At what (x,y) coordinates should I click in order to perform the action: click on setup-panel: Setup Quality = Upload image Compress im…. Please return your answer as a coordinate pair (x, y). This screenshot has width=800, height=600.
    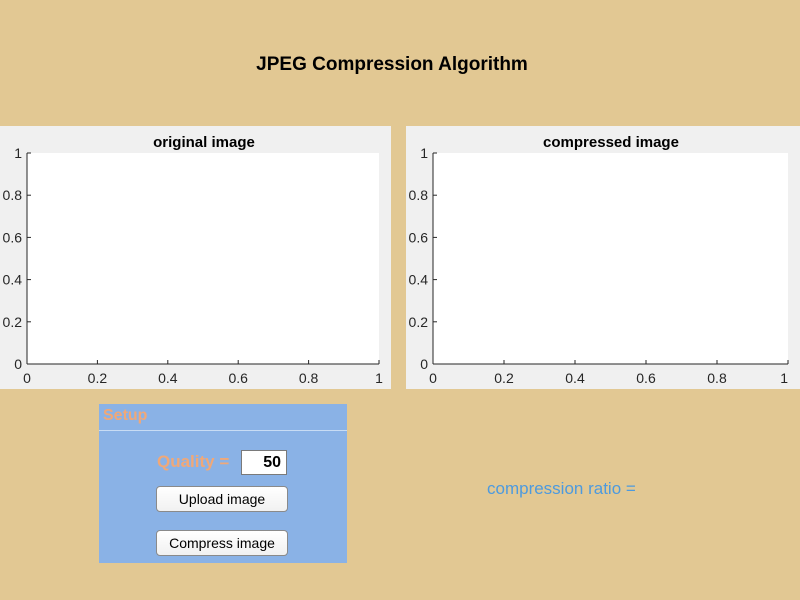
    Looking at the image, I should click on (223, 483).